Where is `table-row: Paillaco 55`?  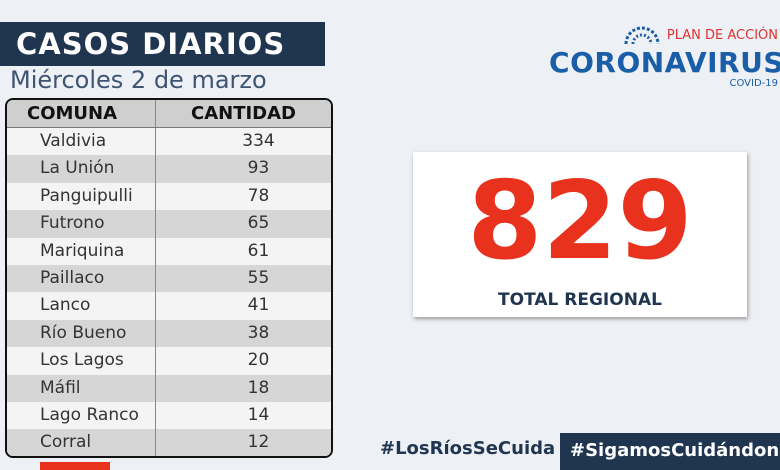
table-row: Paillaco 55 is located at coordinates (169, 279).